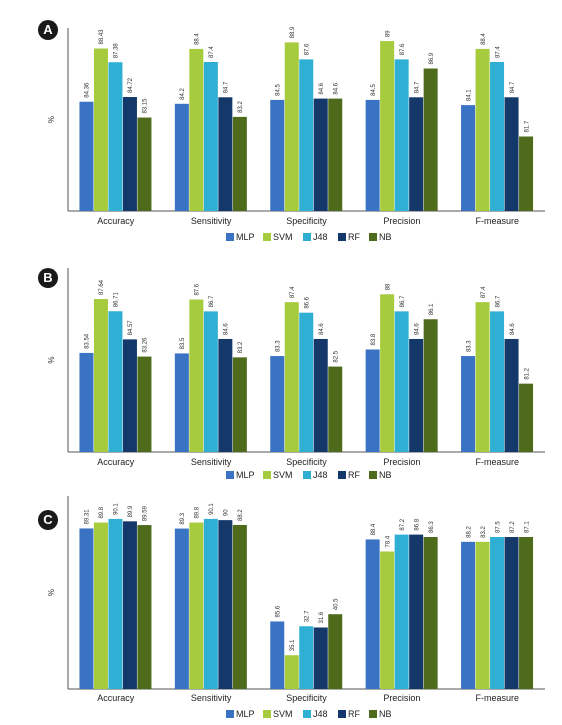  What do you see at coordinates (354, 714) in the screenshot?
I see `legend-label-rf: RF` at bounding box center [354, 714].